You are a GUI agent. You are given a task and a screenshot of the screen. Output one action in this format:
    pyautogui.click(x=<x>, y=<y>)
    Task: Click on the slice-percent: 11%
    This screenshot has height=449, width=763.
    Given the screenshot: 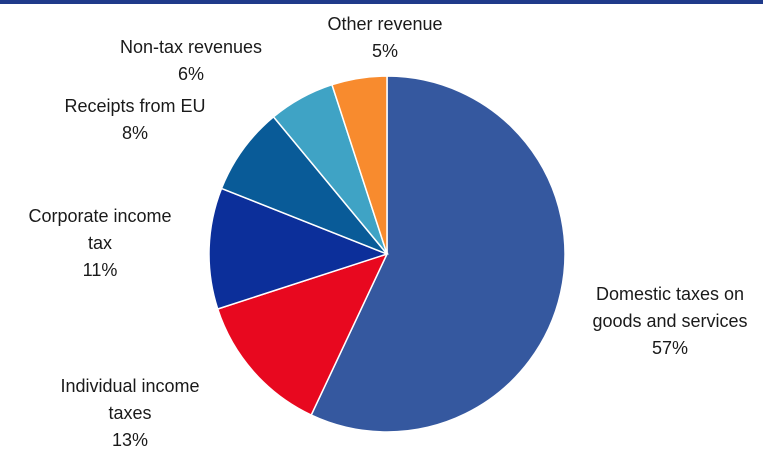 What is the action you would take?
    pyautogui.click(x=100, y=270)
    